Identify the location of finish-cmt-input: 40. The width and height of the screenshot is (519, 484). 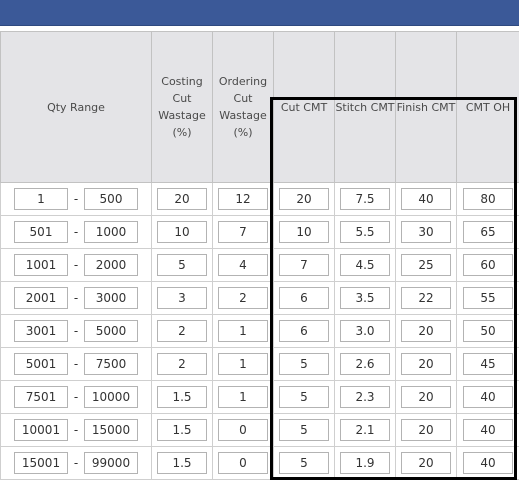
(426, 199).